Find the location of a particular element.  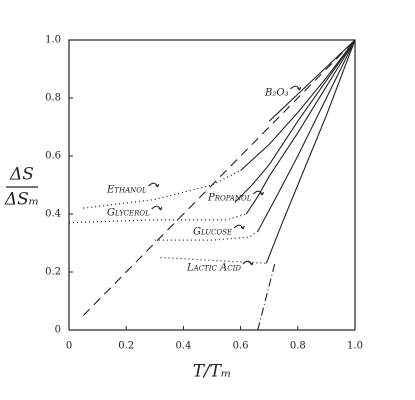

y-tick-label: 0.2 is located at coordinates (53, 272).